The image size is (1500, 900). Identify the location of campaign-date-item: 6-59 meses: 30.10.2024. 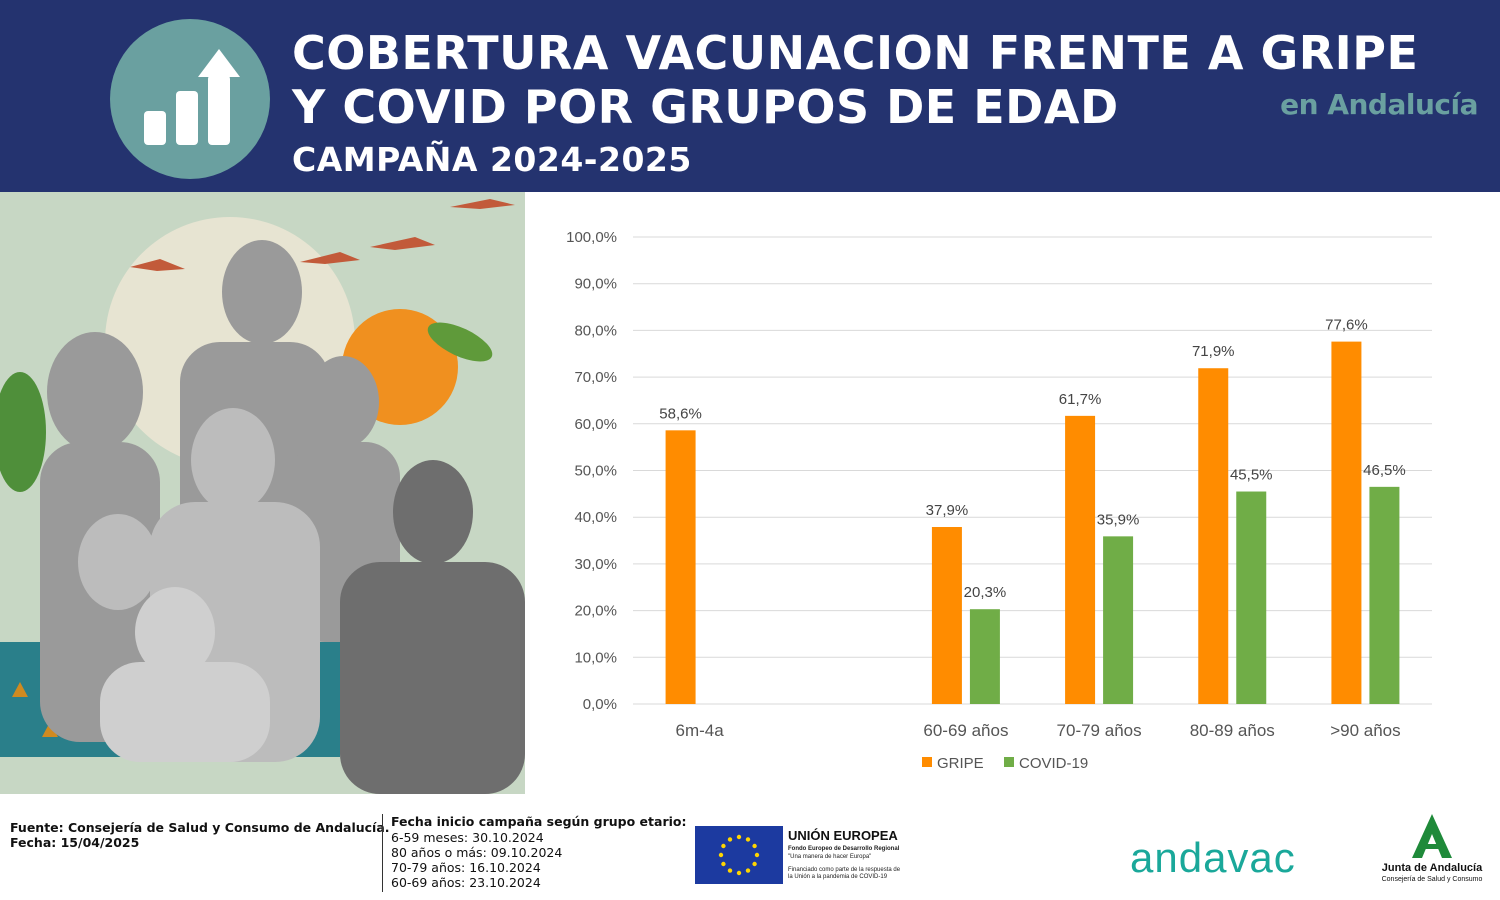
(467, 837).